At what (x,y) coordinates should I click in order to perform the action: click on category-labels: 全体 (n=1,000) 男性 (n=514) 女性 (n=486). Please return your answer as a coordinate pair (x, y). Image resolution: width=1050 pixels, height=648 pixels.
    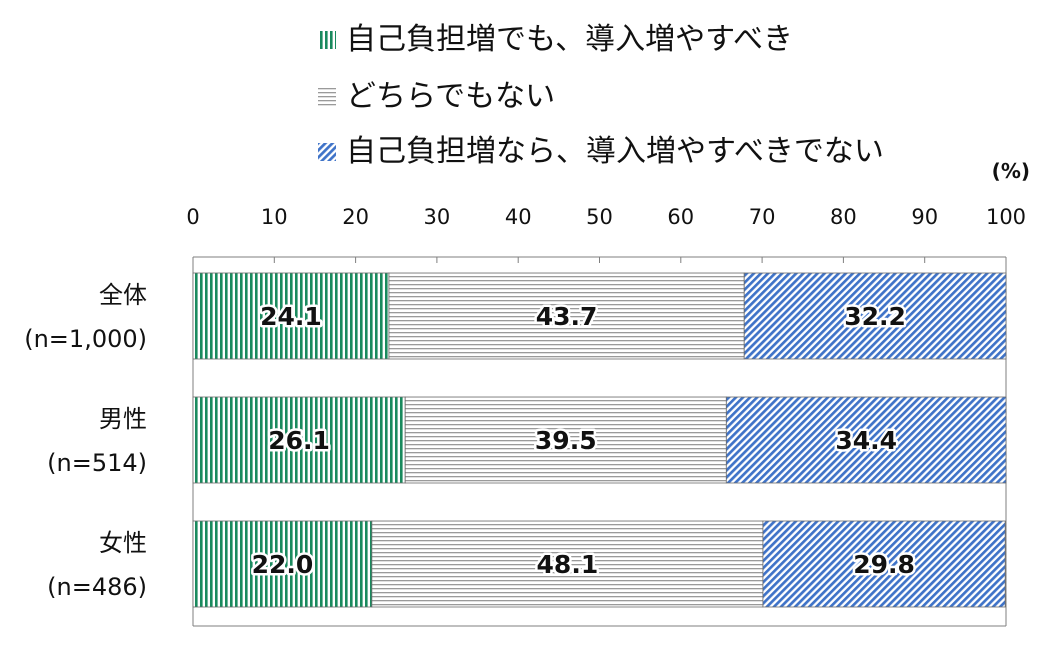
    Looking at the image, I should click on (85, 441).